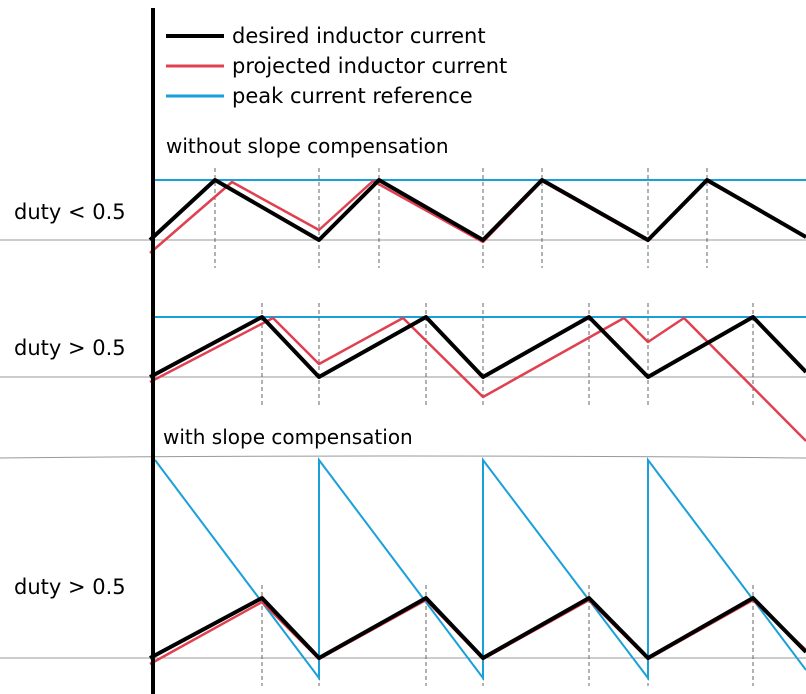  What do you see at coordinates (70, 212) in the screenshot?
I see `duty-label-a: duty < 0.5` at bounding box center [70, 212].